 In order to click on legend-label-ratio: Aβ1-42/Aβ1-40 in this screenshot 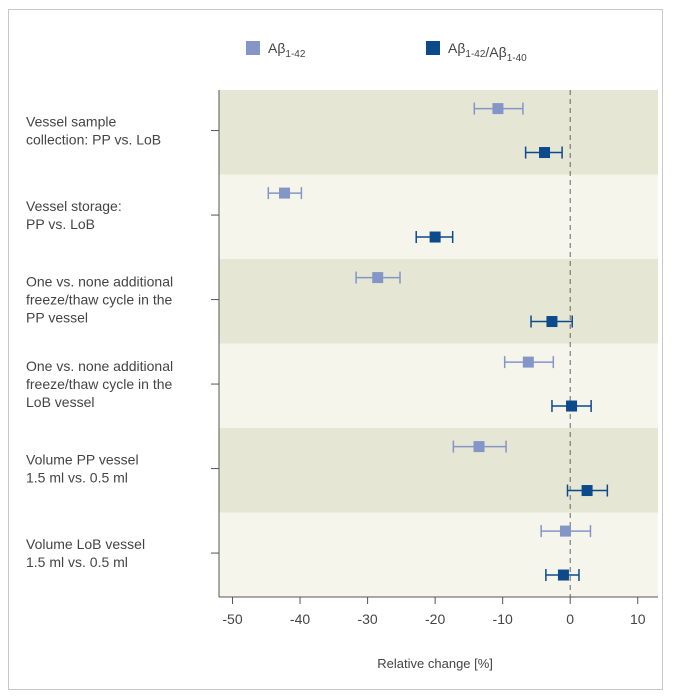, I will do `click(487, 52)`.